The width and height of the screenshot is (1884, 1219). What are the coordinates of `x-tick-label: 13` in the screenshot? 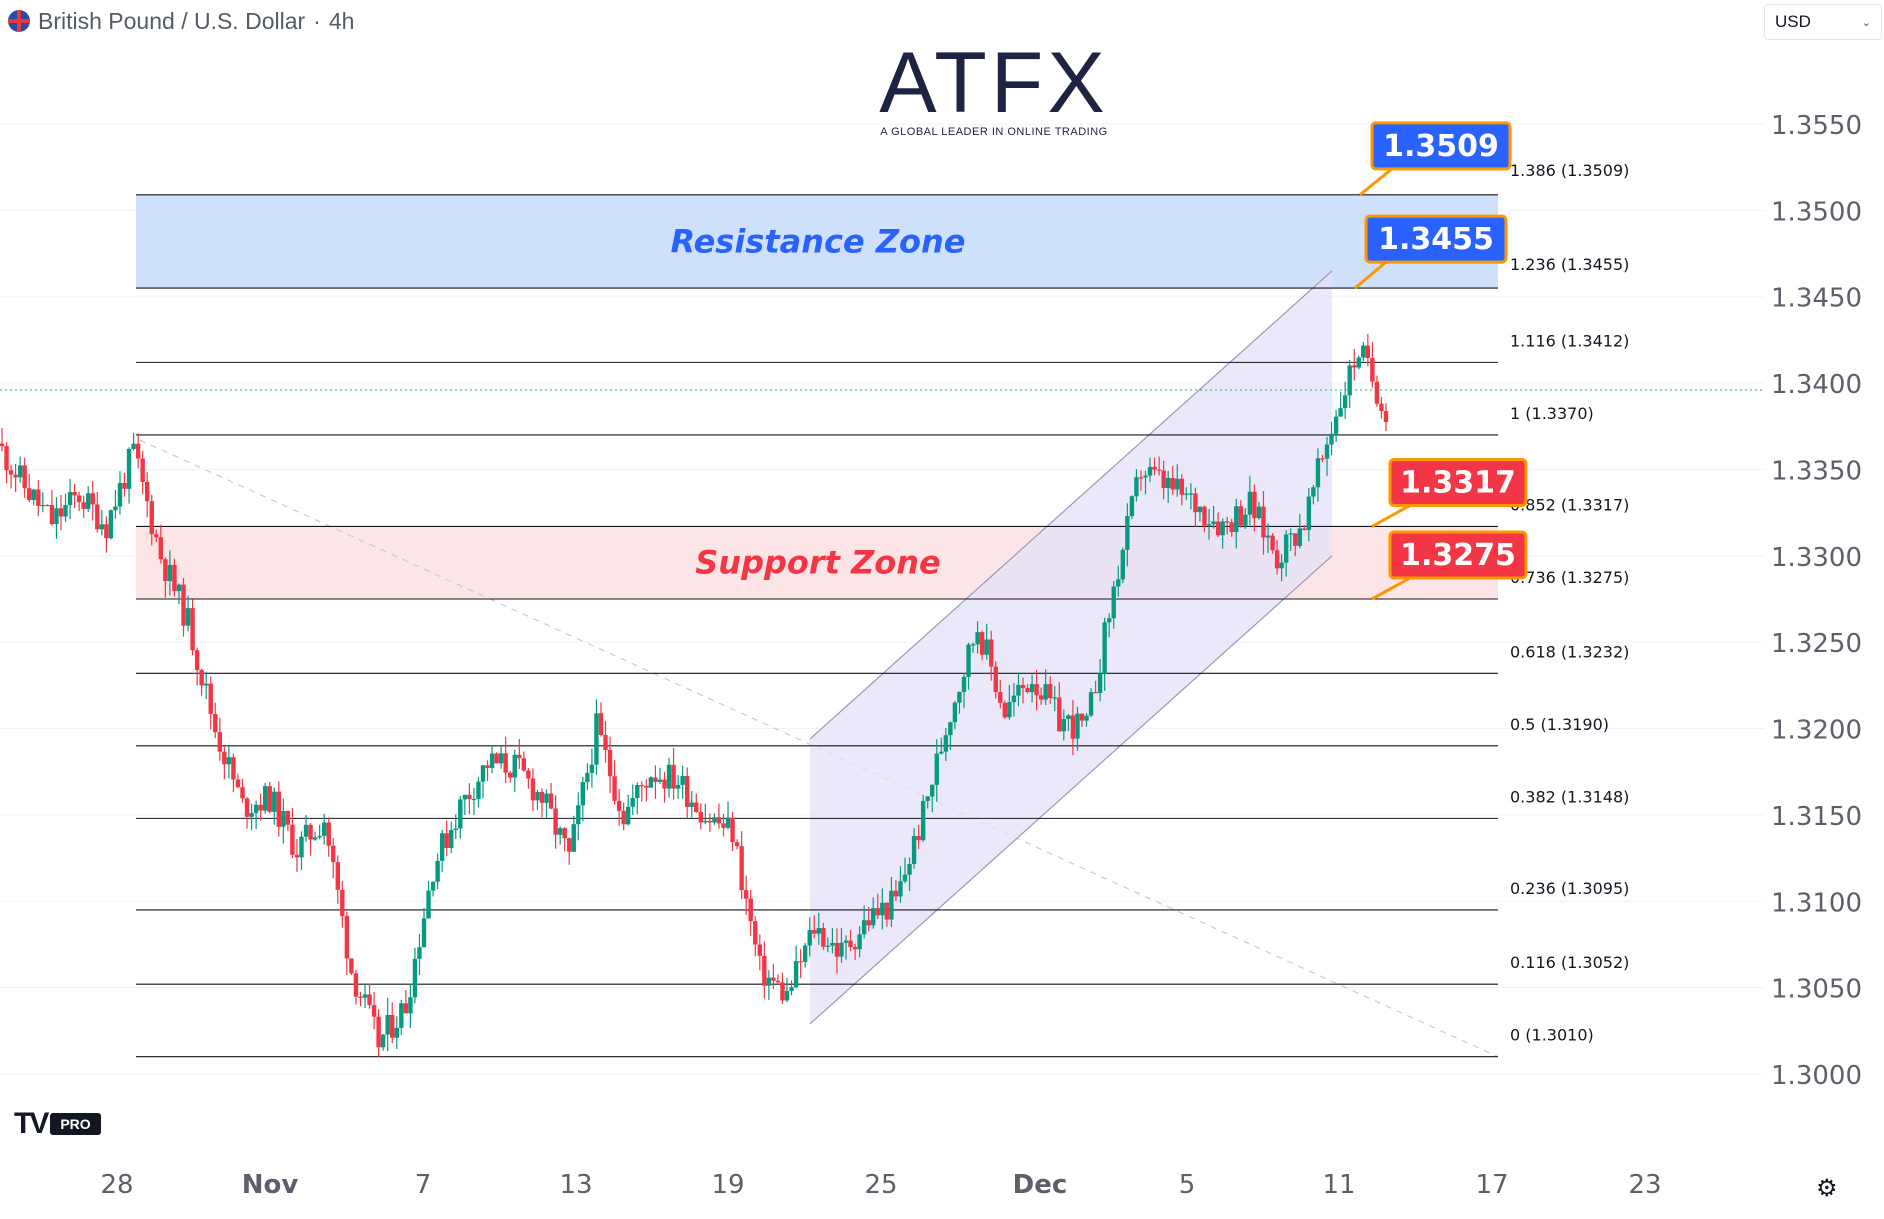 It's located at (575, 1185).